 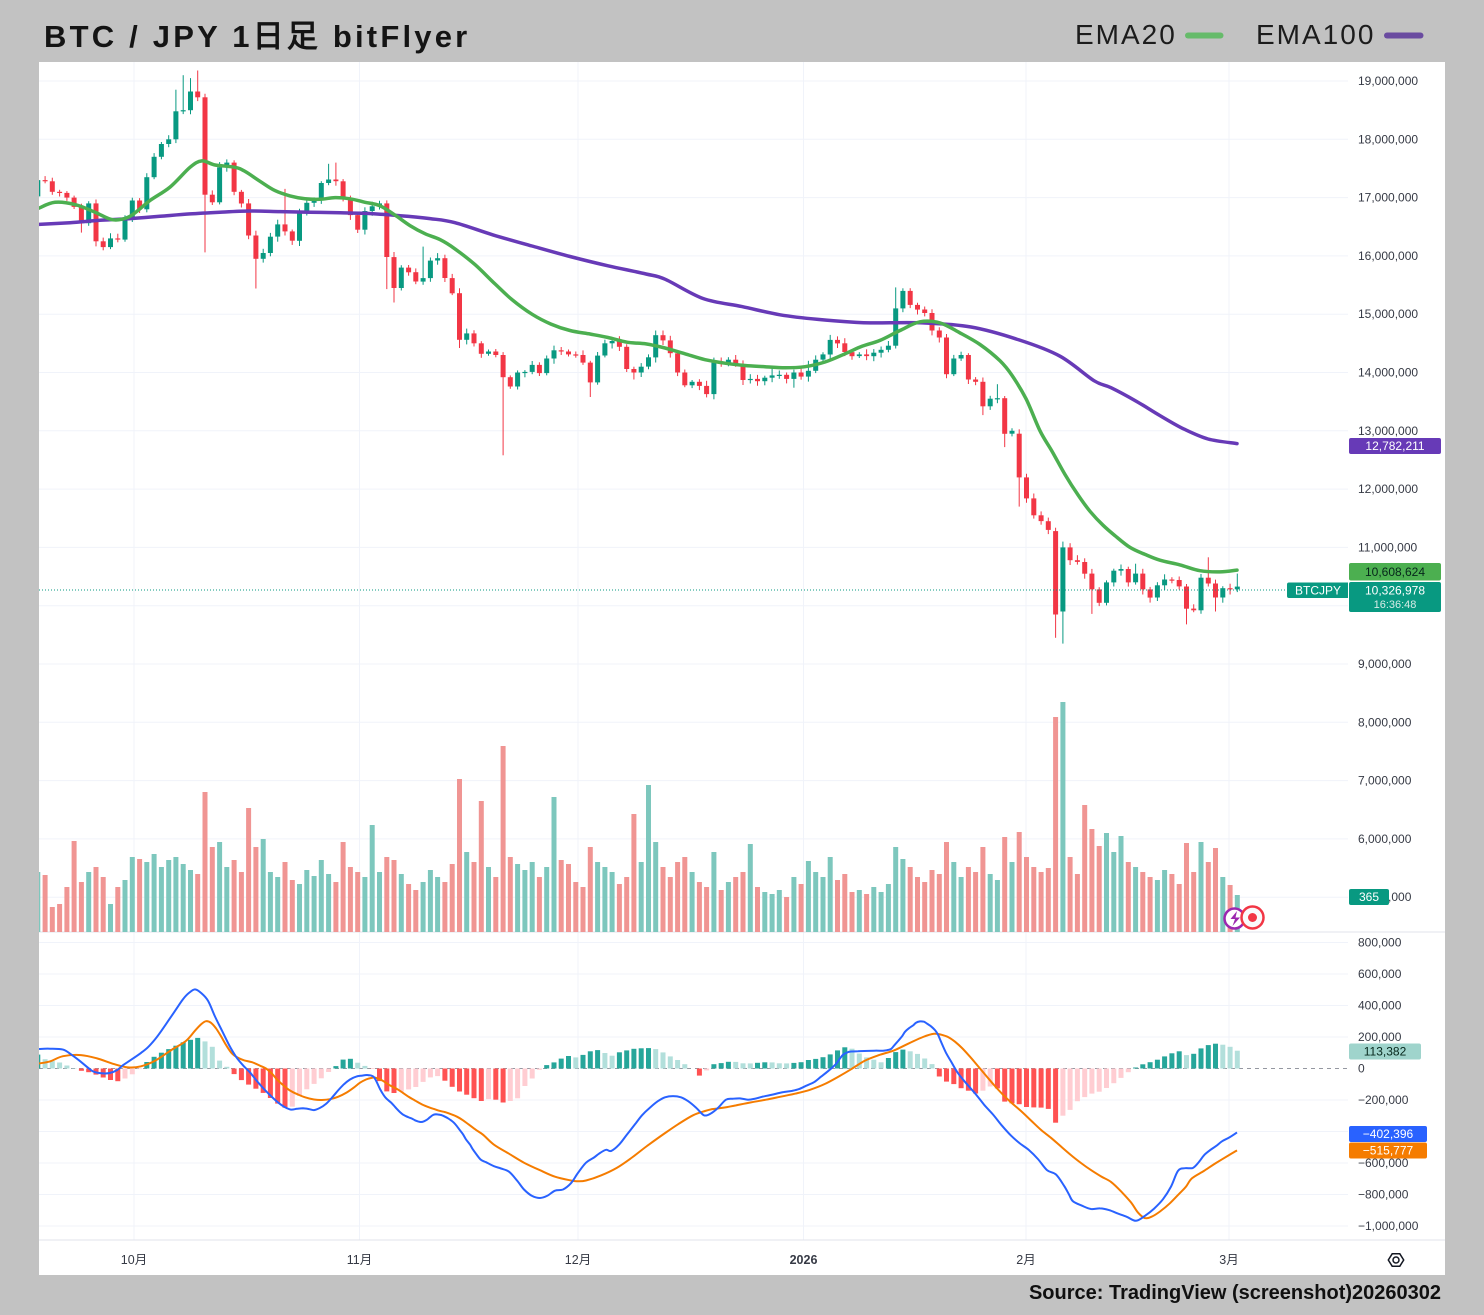 I want to click on svg-text: −402,396, so click(x=1388, y=1134).